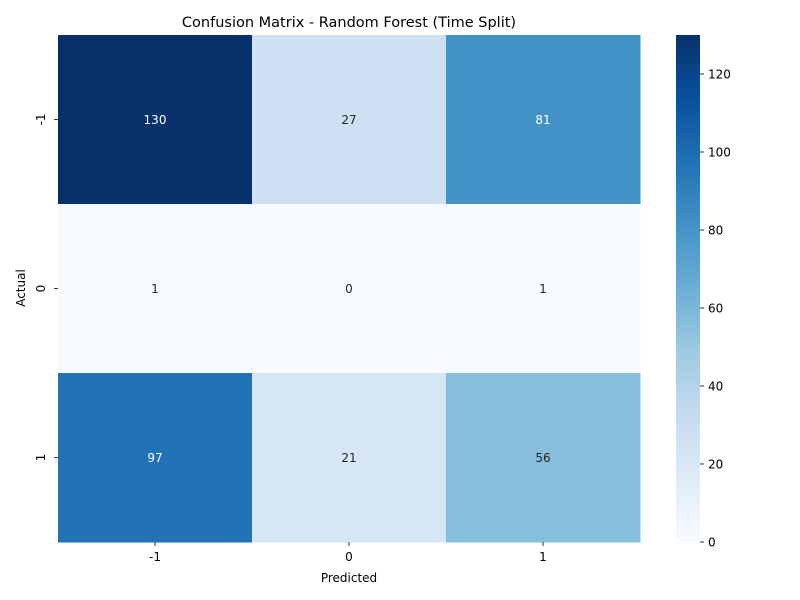 Image resolution: width=800 pixels, height=600 pixels. Describe the element at coordinates (715, 387) in the screenshot. I see `colorbar-tick-label: 40` at that location.